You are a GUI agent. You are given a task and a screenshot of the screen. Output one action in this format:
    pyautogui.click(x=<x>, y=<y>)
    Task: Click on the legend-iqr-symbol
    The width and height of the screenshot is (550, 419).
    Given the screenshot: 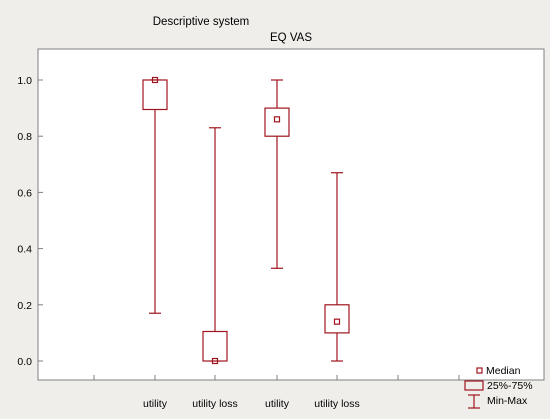 What is the action you would take?
    pyautogui.click(x=474, y=385)
    